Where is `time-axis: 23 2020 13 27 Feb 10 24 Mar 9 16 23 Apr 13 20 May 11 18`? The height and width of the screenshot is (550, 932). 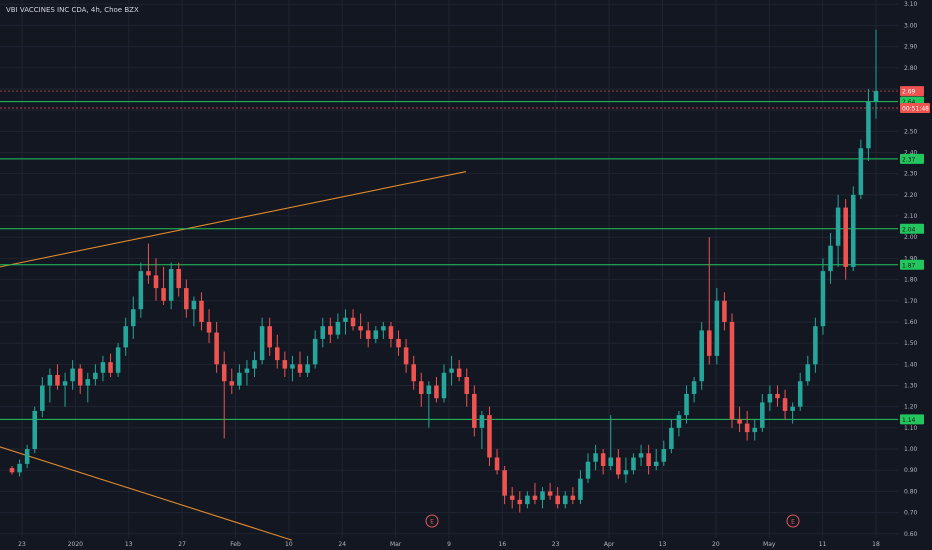 time-axis: 23 2020 13 27 Feb 10 24 Mar 9 16 23 Apr 13 20 May 11 18 is located at coordinates (449, 544).